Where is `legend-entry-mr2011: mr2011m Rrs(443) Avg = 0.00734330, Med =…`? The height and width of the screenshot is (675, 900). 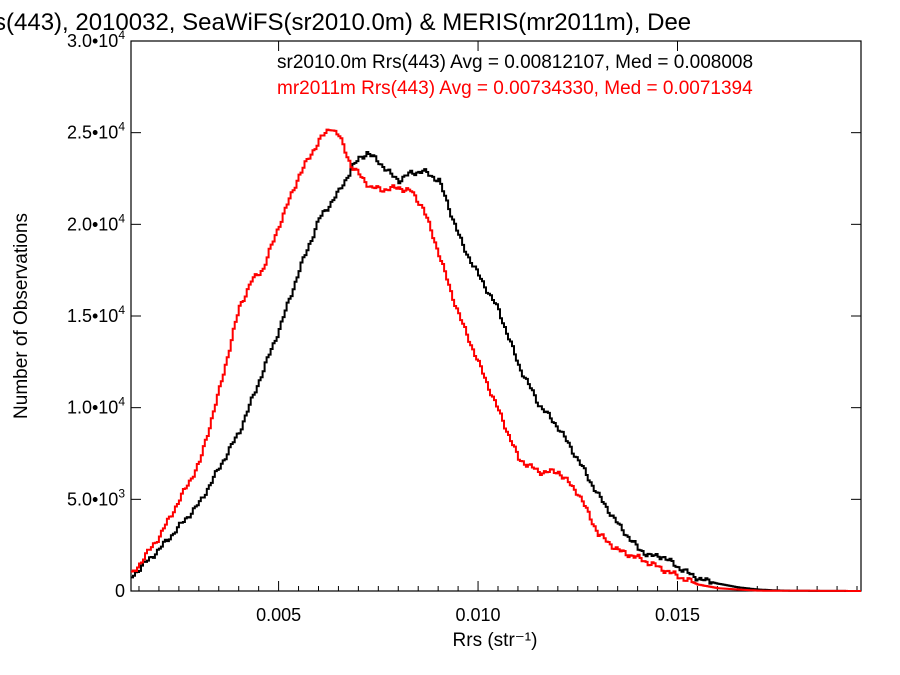 legend-entry-mr2011: mr2011m Rrs(443) Avg = 0.00734330, Med =… is located at coordinates (515, 88).